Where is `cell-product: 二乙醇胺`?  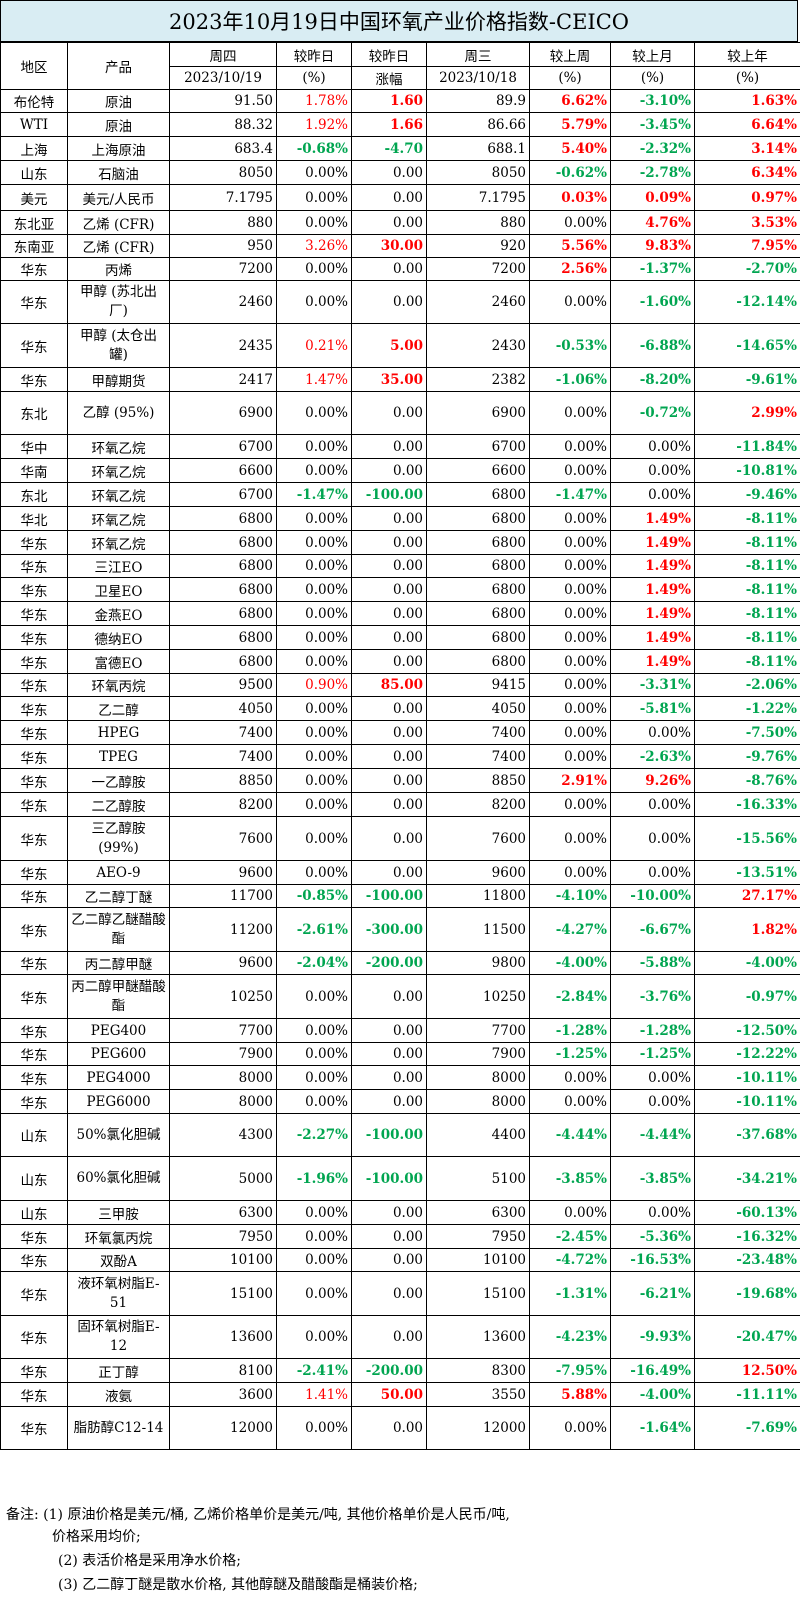 cell-product: 二乙醇胺 is located at coordinates (118, 804).